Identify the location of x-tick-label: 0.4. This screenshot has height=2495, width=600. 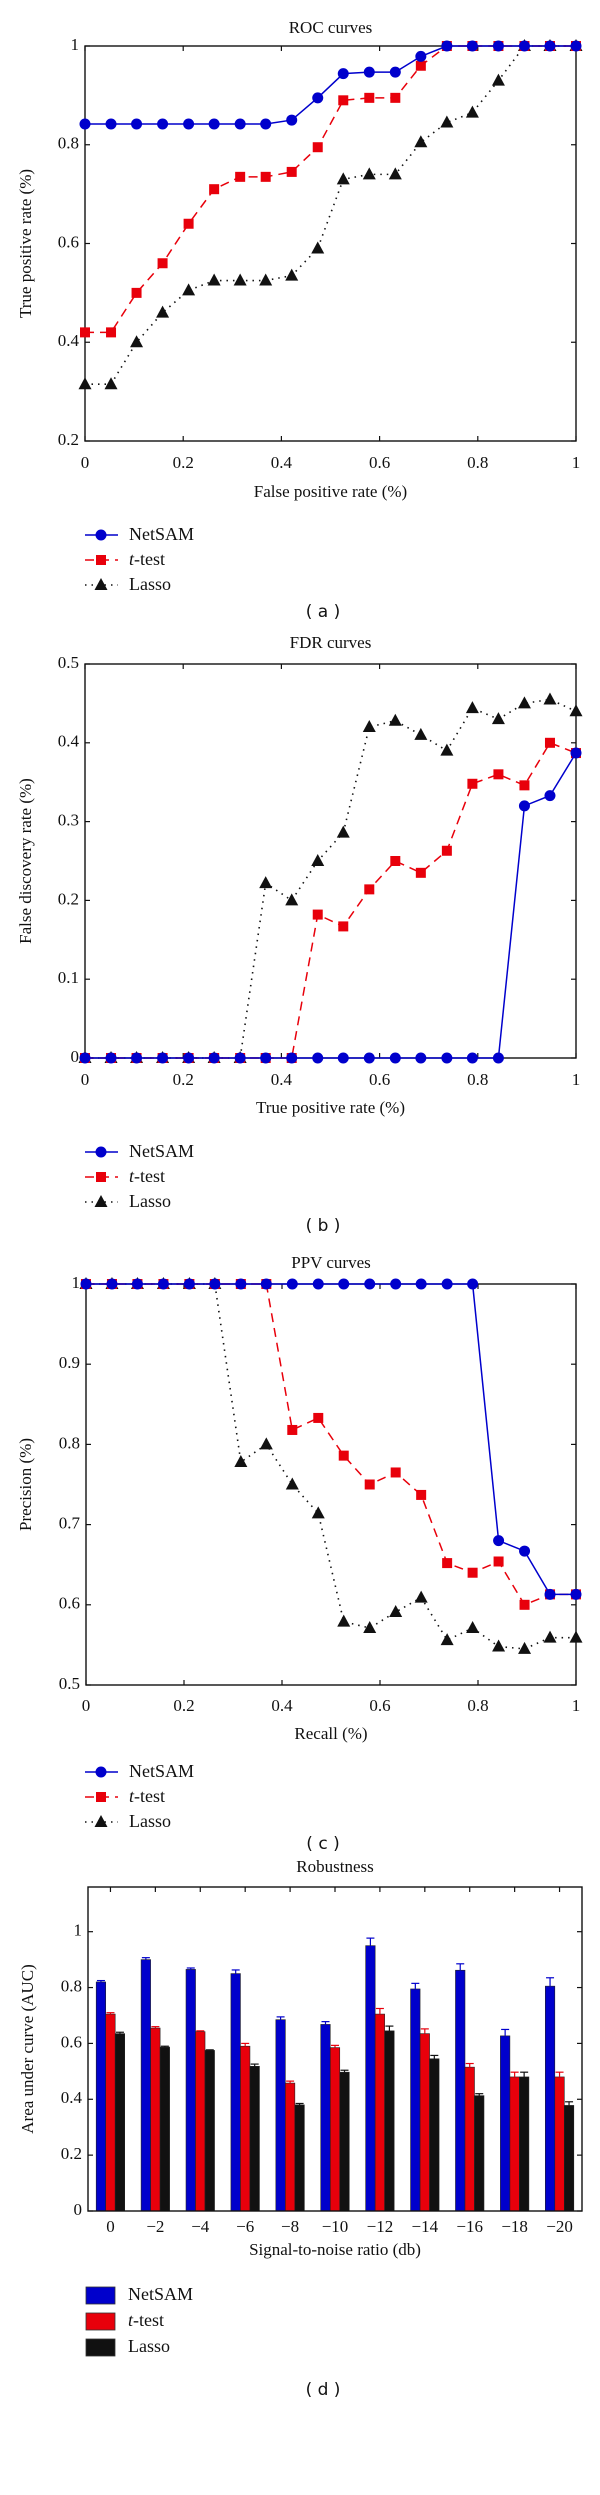
(282, 462).